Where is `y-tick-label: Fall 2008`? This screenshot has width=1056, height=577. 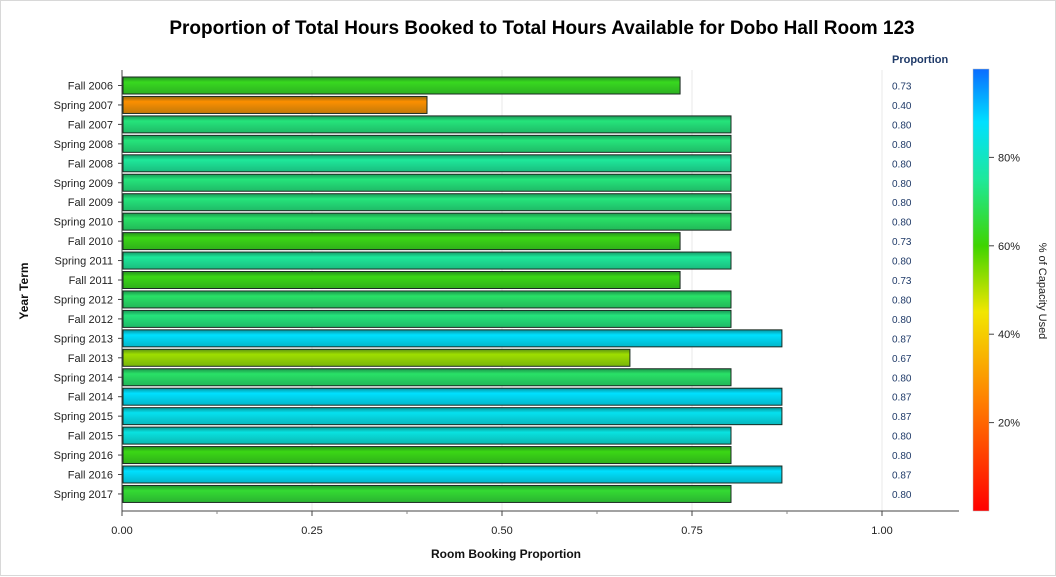 y-tick-label: Fall 2008 is located at coordinates (90, 164).